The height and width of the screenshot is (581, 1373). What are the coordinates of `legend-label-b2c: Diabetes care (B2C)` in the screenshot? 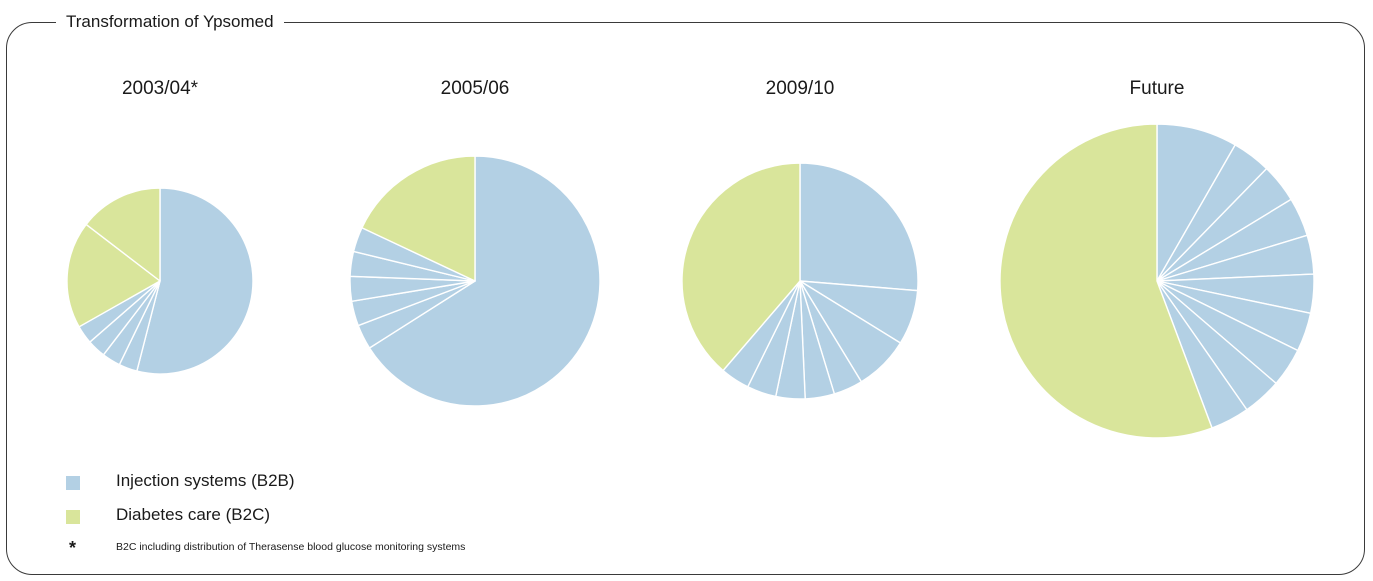 It's located at (193, 514).